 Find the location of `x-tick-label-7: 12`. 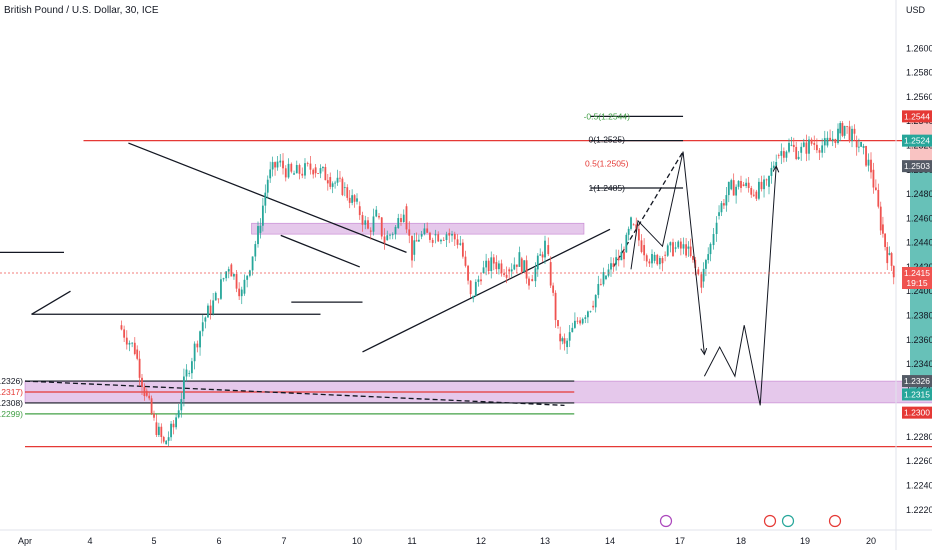

x-tick-label-7: 12 is located at coordinates (481, 541).